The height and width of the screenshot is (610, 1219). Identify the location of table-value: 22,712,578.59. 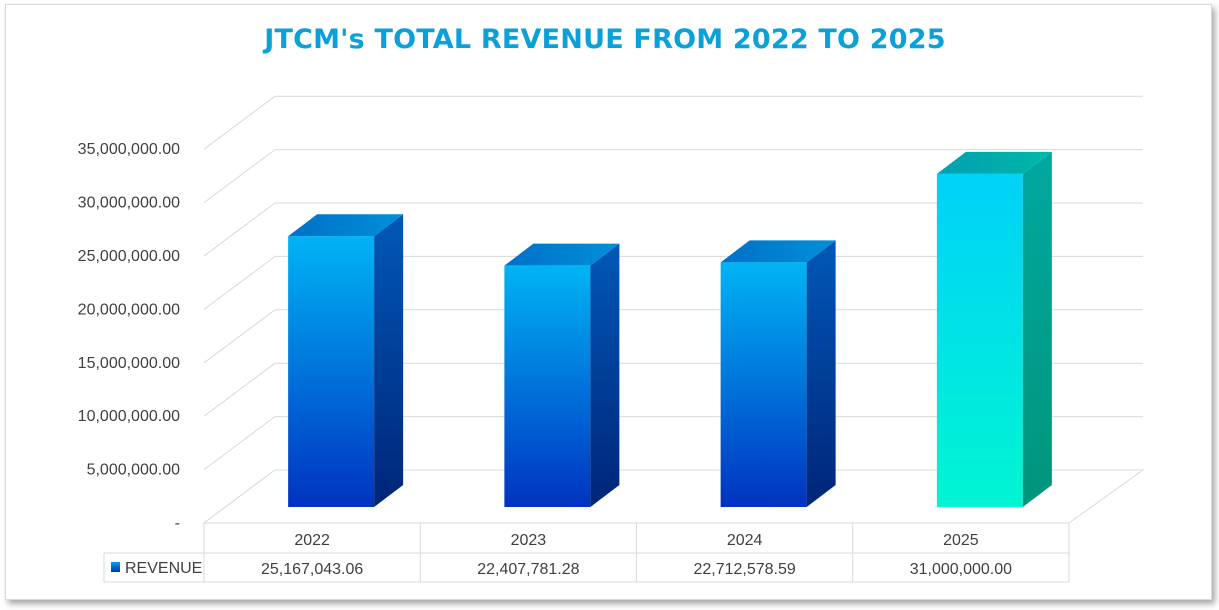
(744, 569).